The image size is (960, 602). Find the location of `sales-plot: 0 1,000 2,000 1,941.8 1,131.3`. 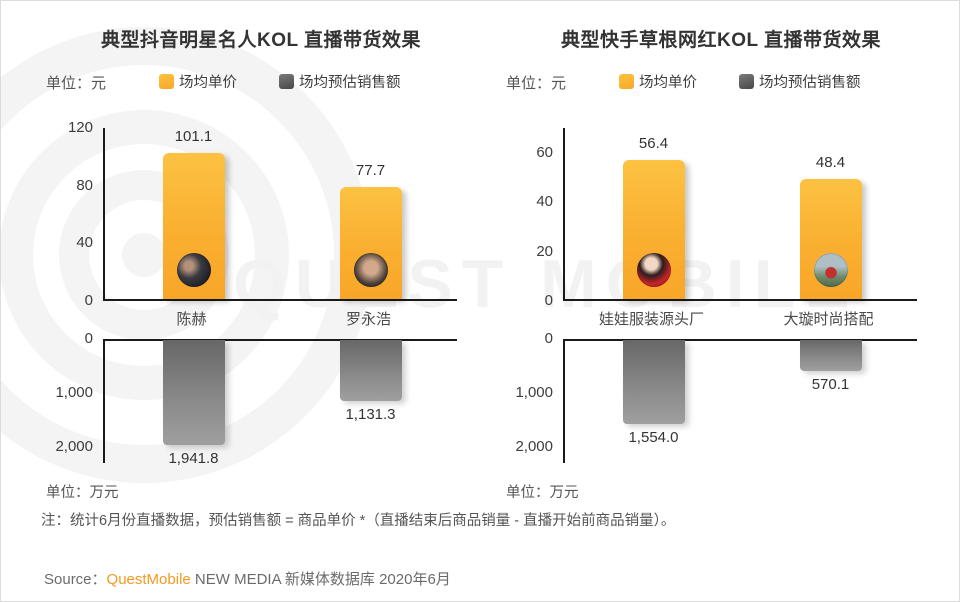

sales-plot: 0 1,000 2,000 1,941.8 1,131.3 is located at coordinates (261, 398).